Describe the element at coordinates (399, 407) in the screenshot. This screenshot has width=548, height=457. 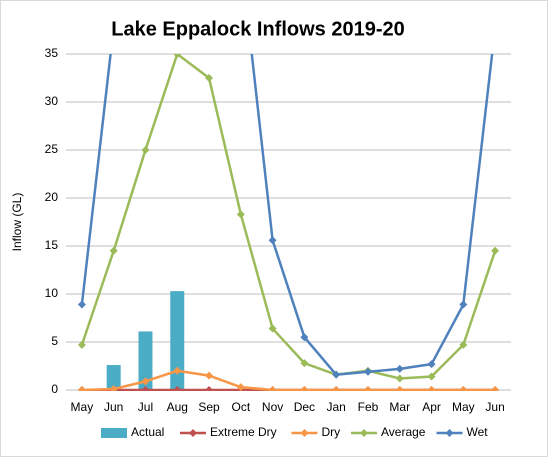
I see `x-tick-label: Mar` at that location.